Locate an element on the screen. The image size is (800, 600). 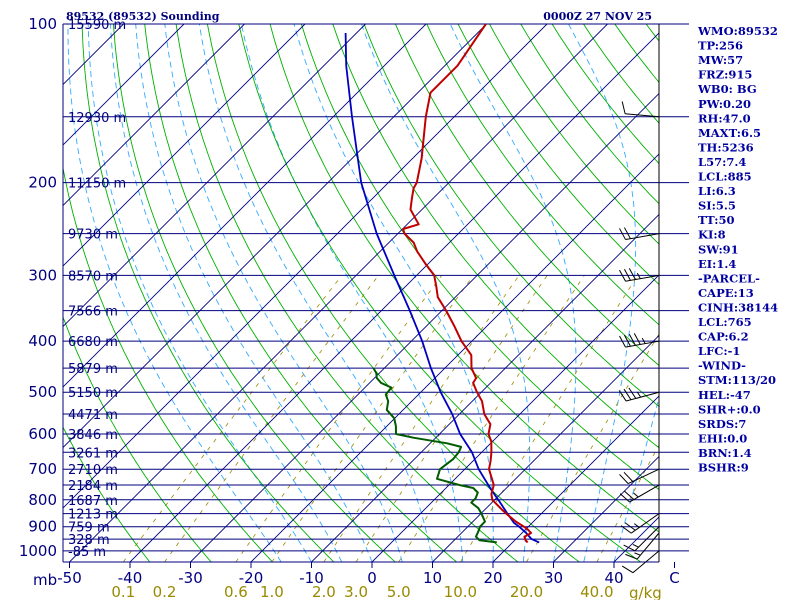
mixing-ratio-label: 1.0 is located at coordinates (272, 591).